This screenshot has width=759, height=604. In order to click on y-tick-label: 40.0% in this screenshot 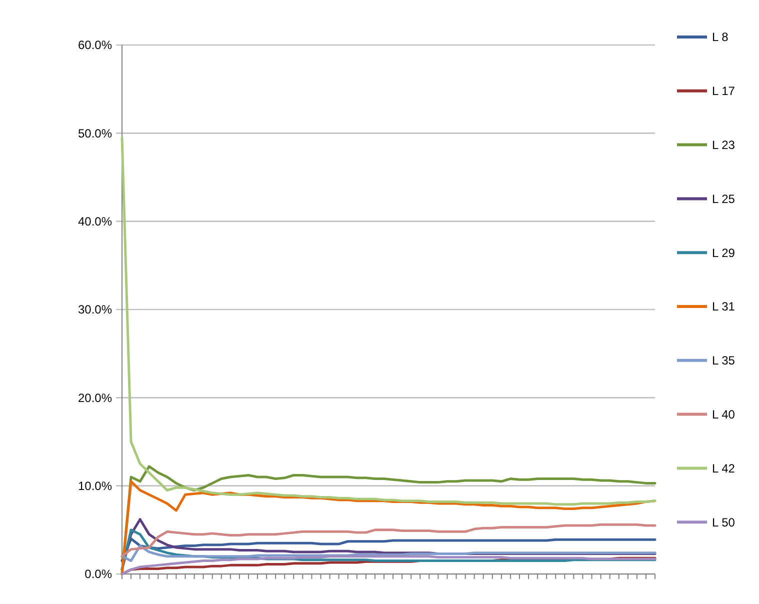, I will do `click(95, 221)`.